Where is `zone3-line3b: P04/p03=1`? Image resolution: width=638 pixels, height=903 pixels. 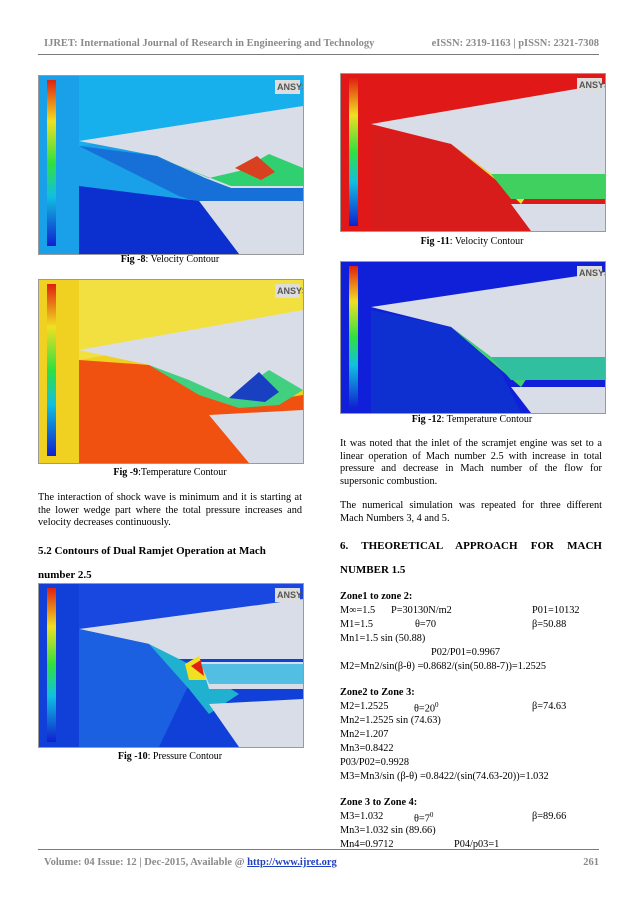 zone3-line3b: P04/p03=1 is located at coordinates (477, 844).